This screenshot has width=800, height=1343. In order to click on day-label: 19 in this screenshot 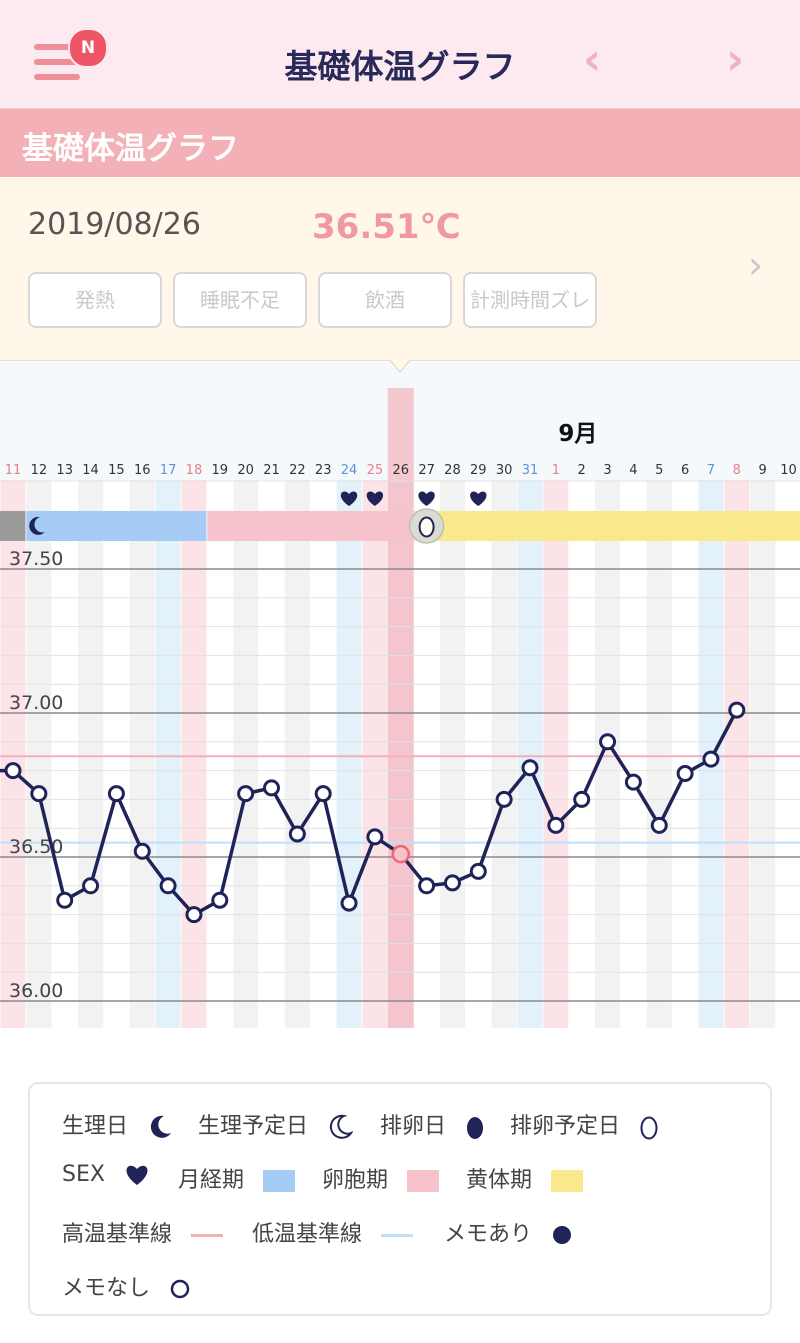, I will do `click(220, 470)`.